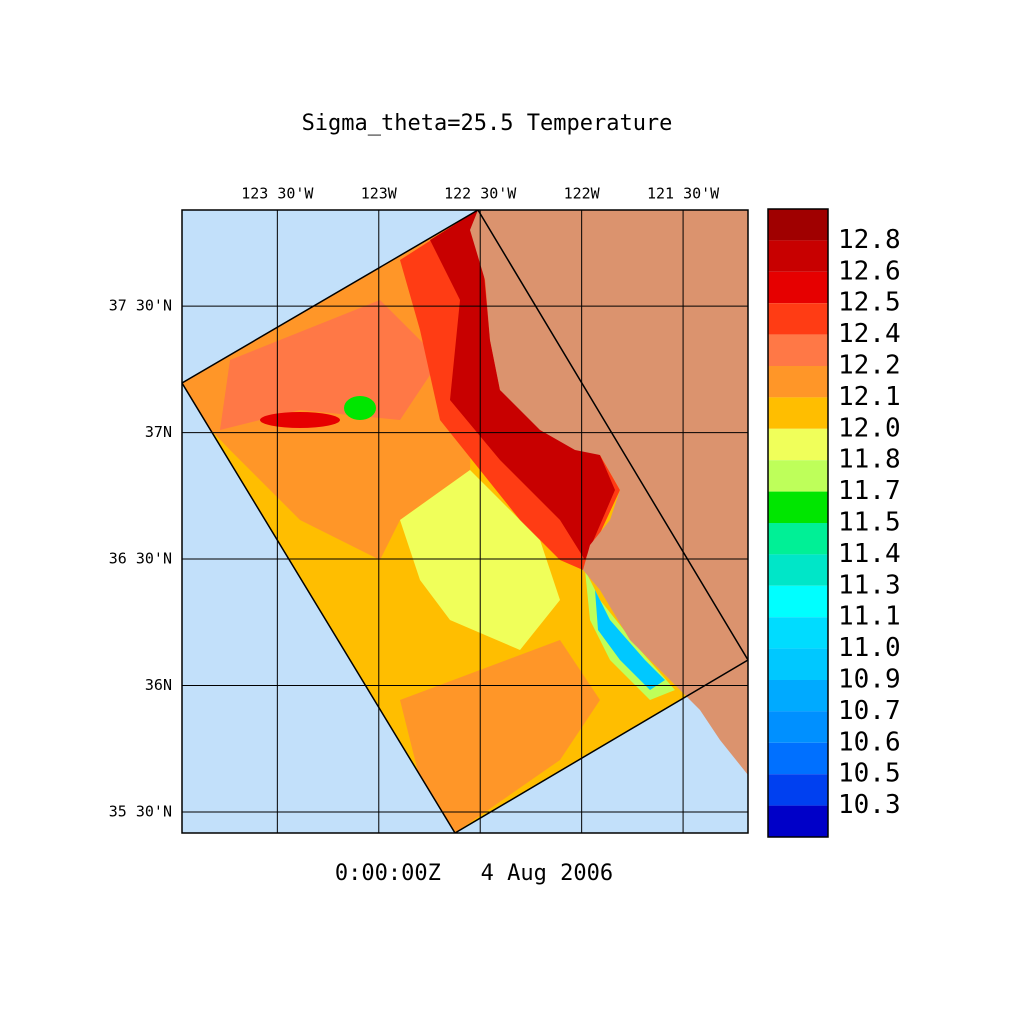 This screenshot has height=1024, width=1024. Describe the element at coordinates (158, 685) in the screenshot. I see `lat-label: 36N` at that location.